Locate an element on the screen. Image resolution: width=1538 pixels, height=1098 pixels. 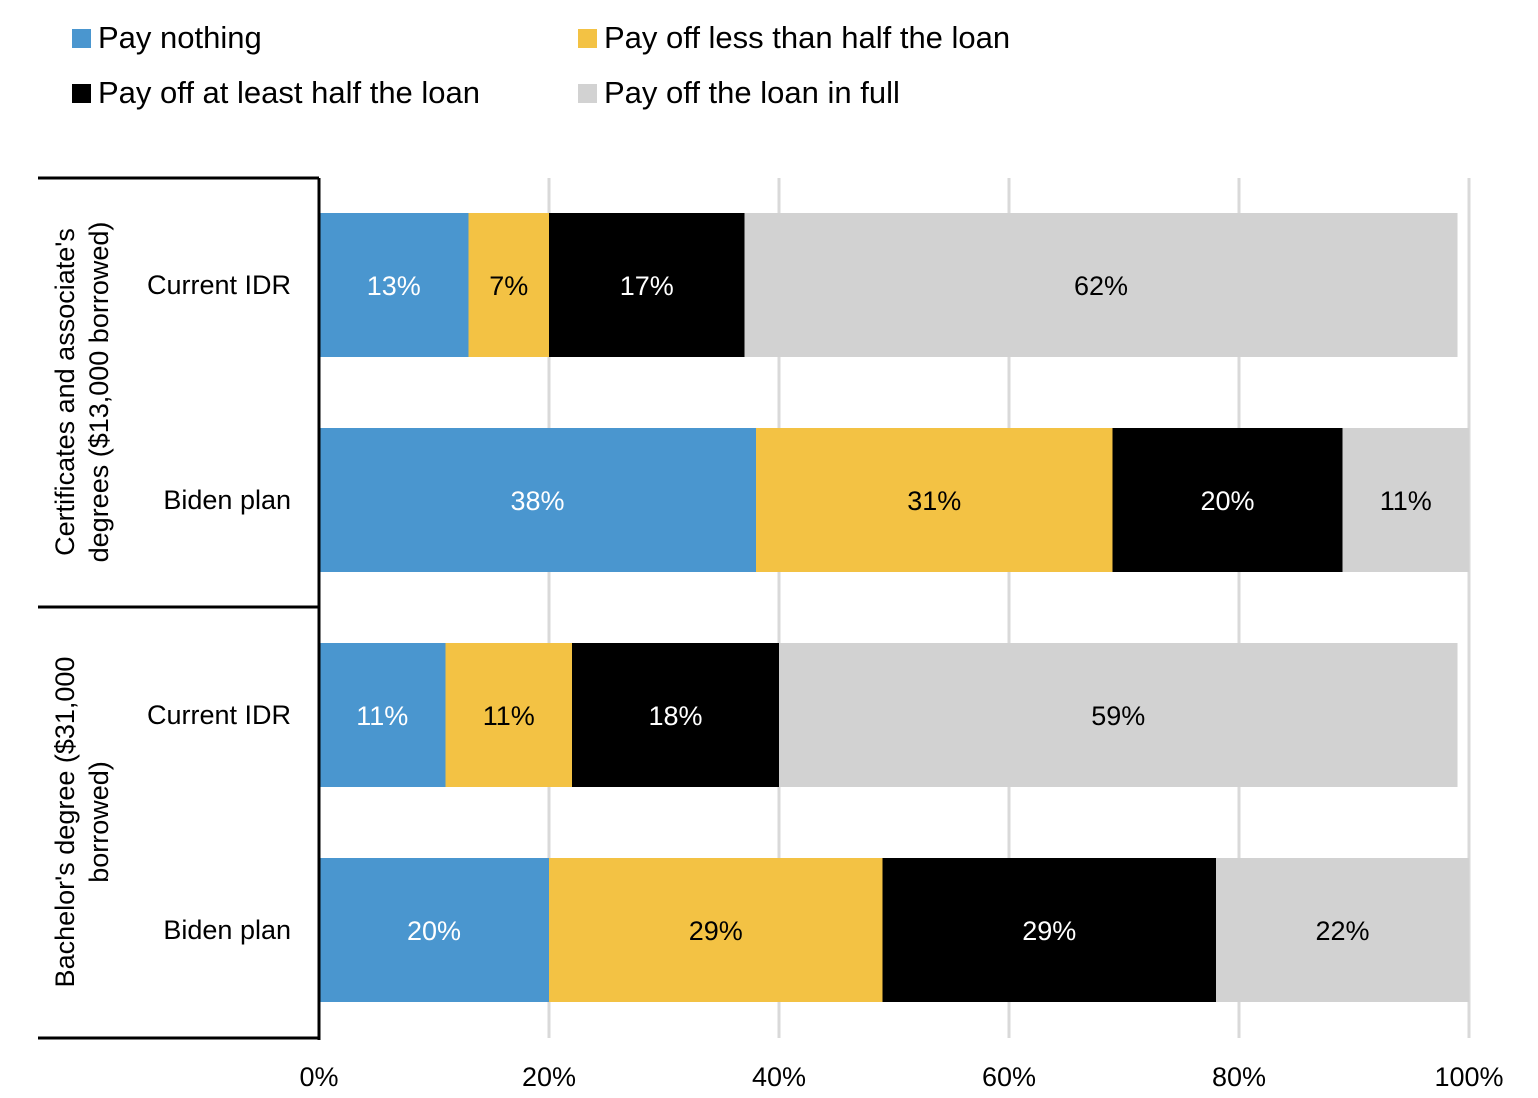
data-label: 31% is located at coordinates (934, 501).